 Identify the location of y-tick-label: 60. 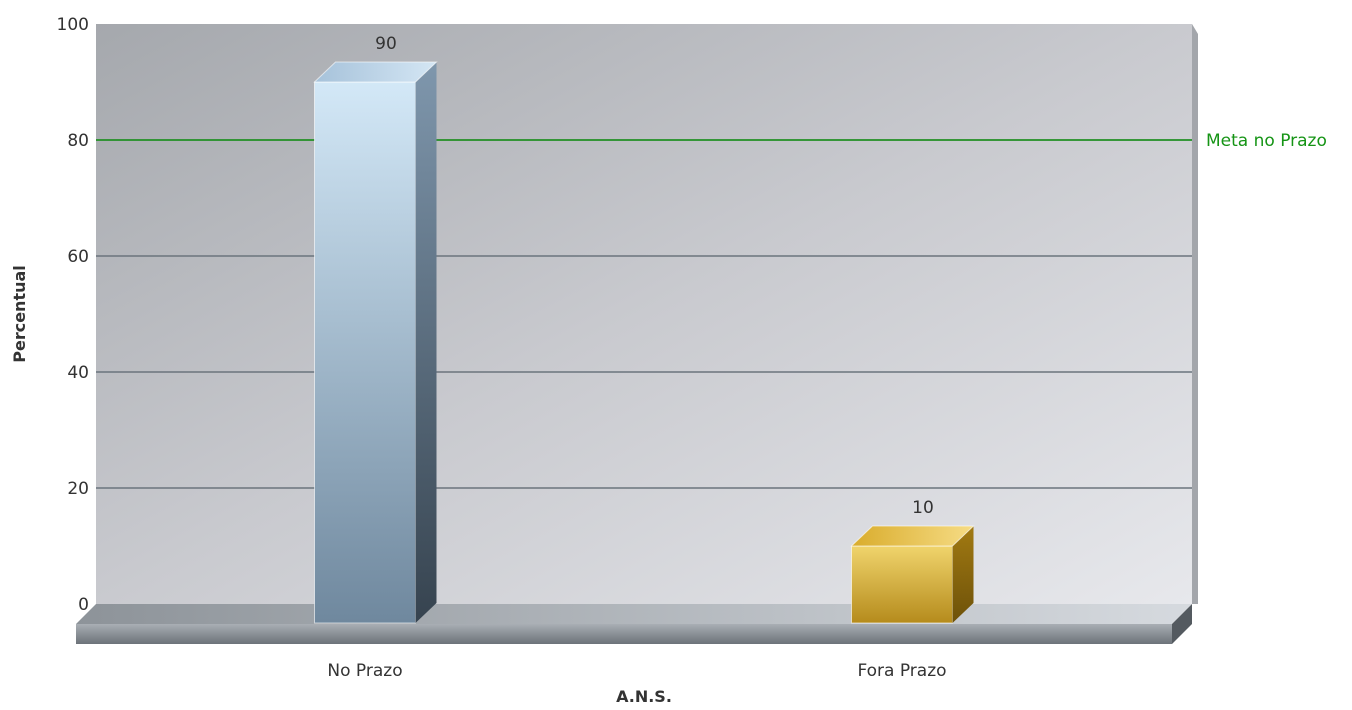
(78, 257).